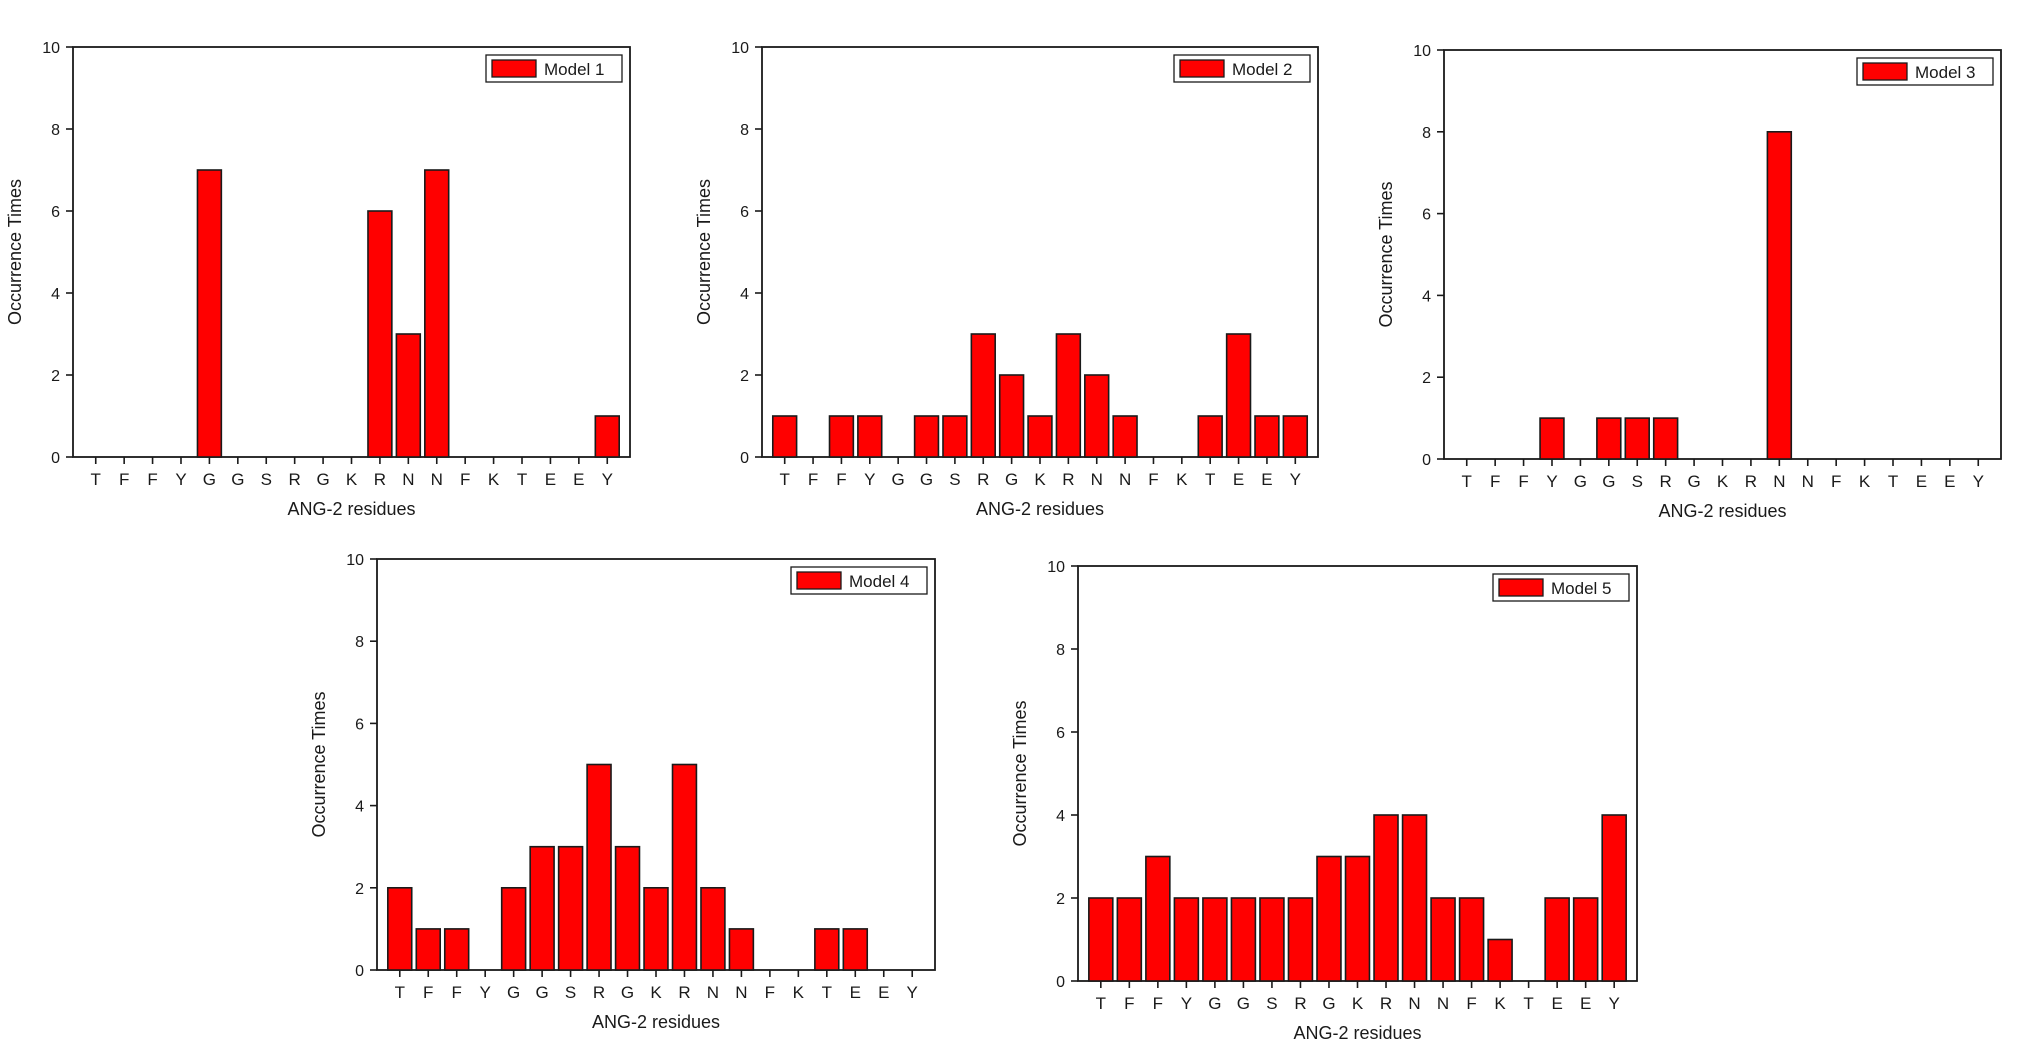  What do you see at coordinates (1637, 481) in the screenshot?
I see `chart-3-x-tick-label: S` at bounding box center [1637, 481].